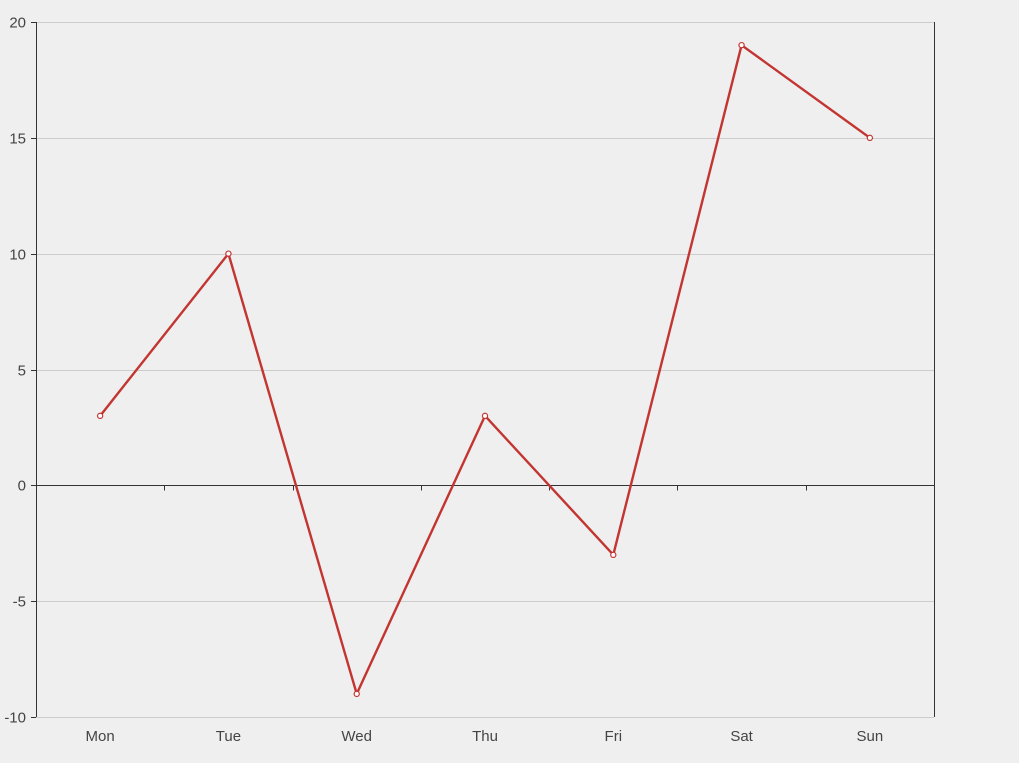 This screenshot has height=763, width=1019. Describe the element at coordinates (741, 736) in the screenshot. I see `x-tick-label-5: Sat` at that location.